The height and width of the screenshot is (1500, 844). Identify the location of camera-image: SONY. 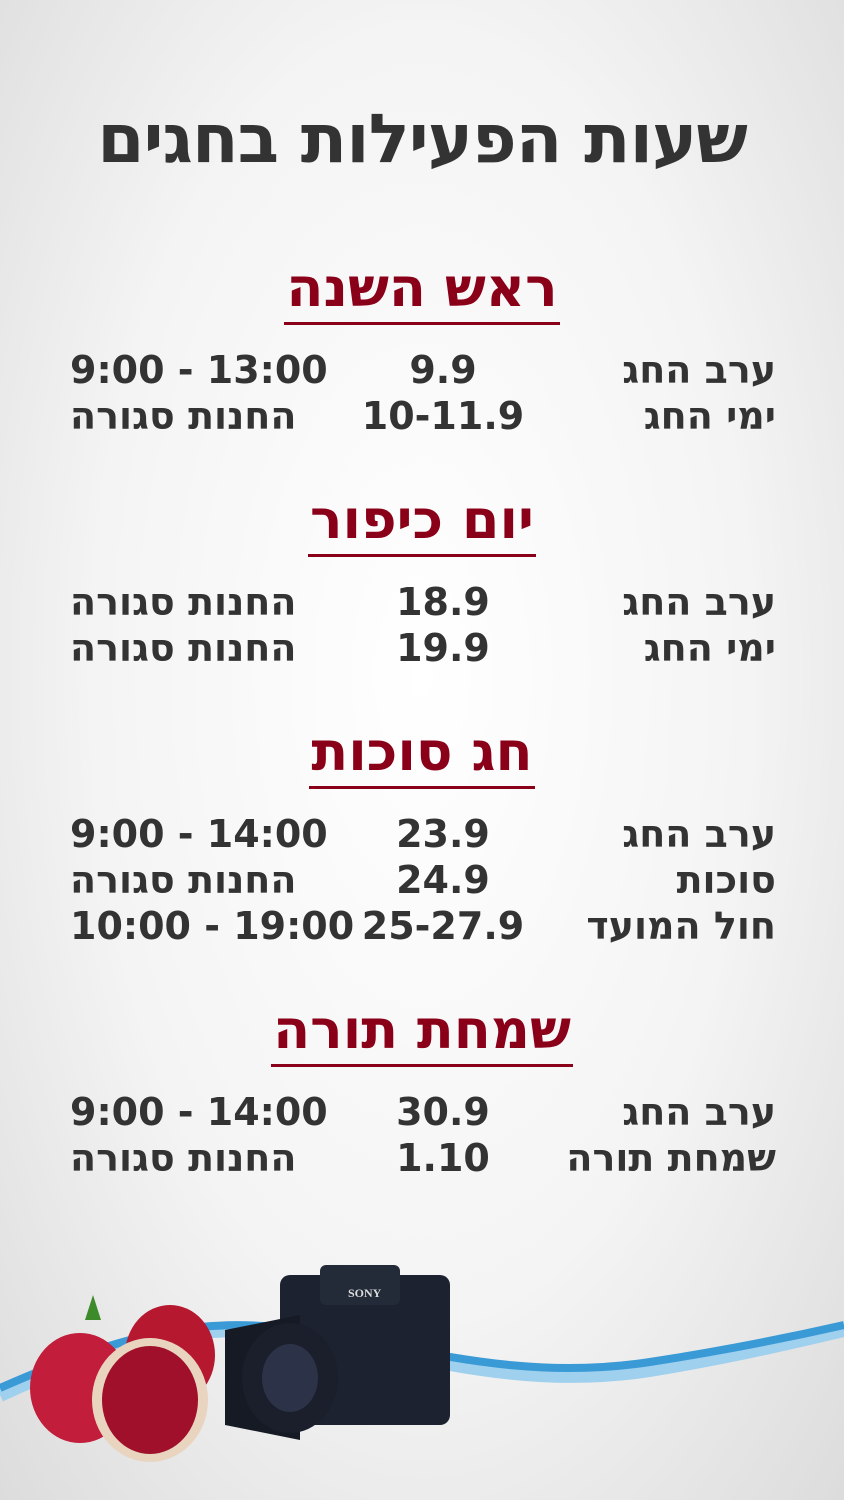
(337, 1352).